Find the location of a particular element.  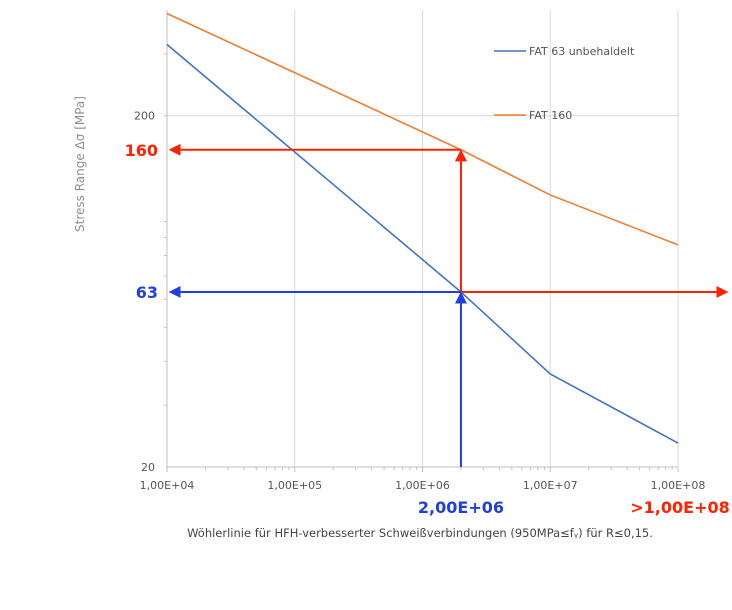

x-tick-label: 1,00E+07 is located at coordinates (550, 485).